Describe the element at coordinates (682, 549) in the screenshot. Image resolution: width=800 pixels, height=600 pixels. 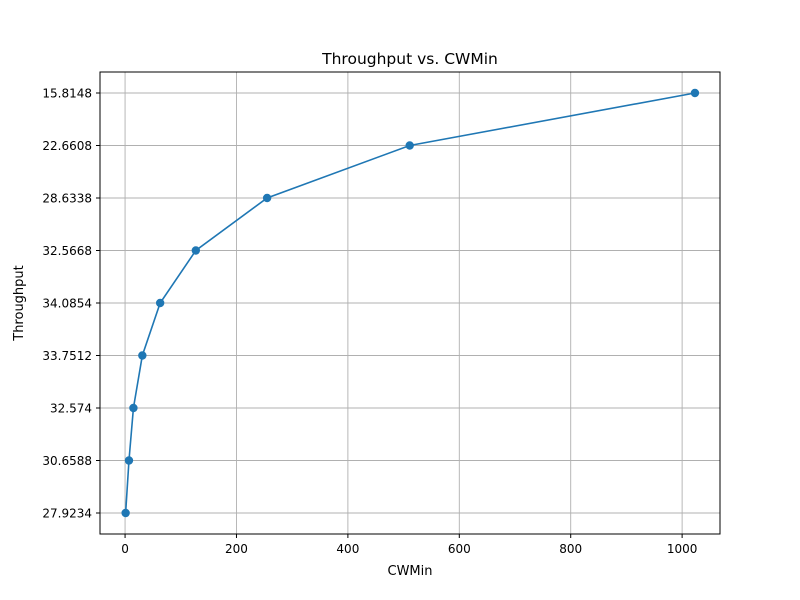
I see `x-tick-label: 1000` at that location.